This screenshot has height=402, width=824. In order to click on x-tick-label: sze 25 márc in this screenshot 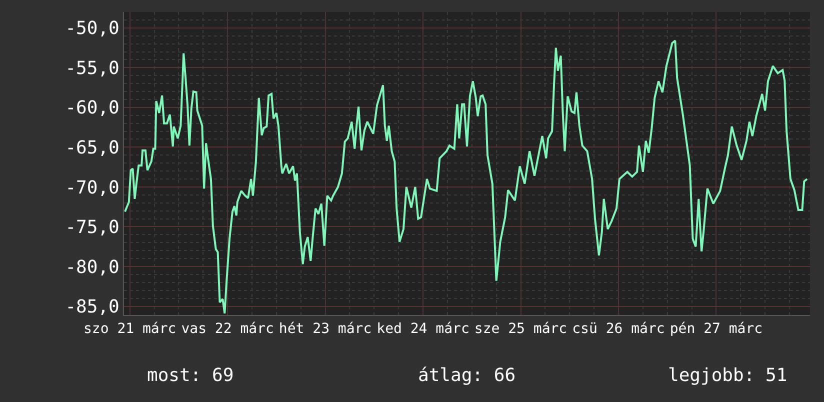, I will do `click(521, 328)`.